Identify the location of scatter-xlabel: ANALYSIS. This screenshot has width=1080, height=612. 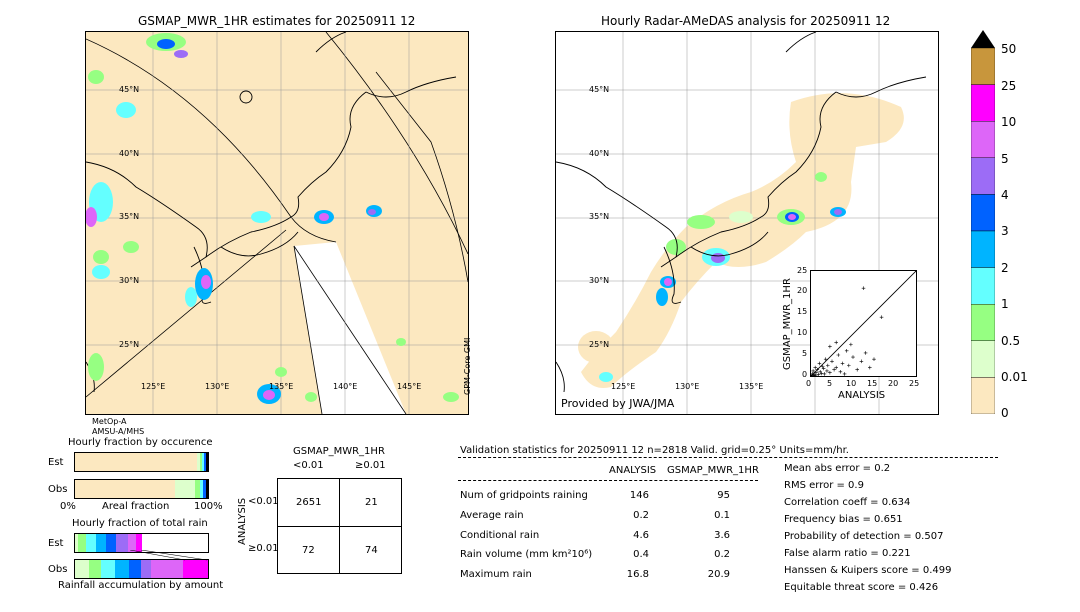
(862, 395).